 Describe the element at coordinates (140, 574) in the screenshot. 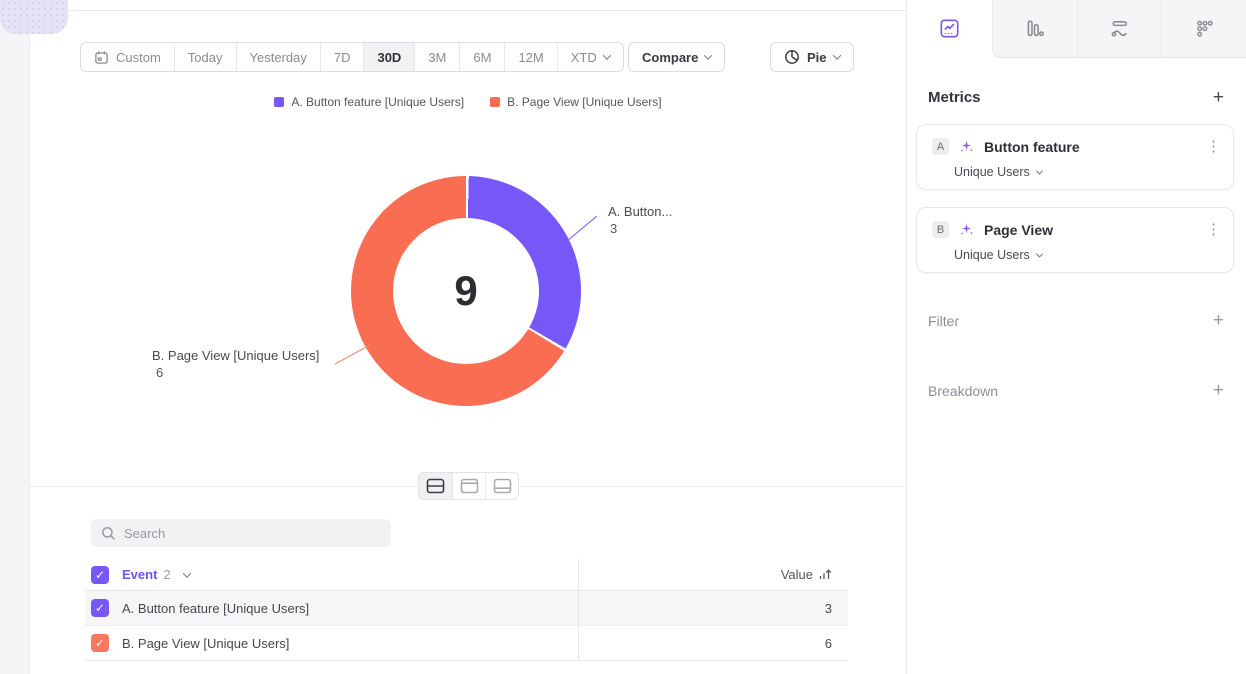

I see `event-column-header: Event` at that location.